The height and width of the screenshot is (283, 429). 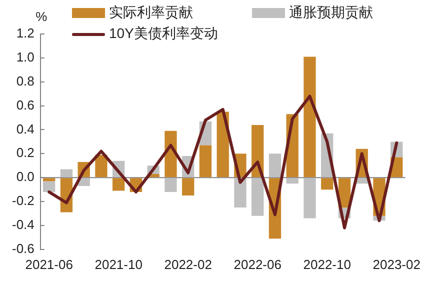 I want to click on legend-label: 实际利率贡献, so click(x=151, y=13).